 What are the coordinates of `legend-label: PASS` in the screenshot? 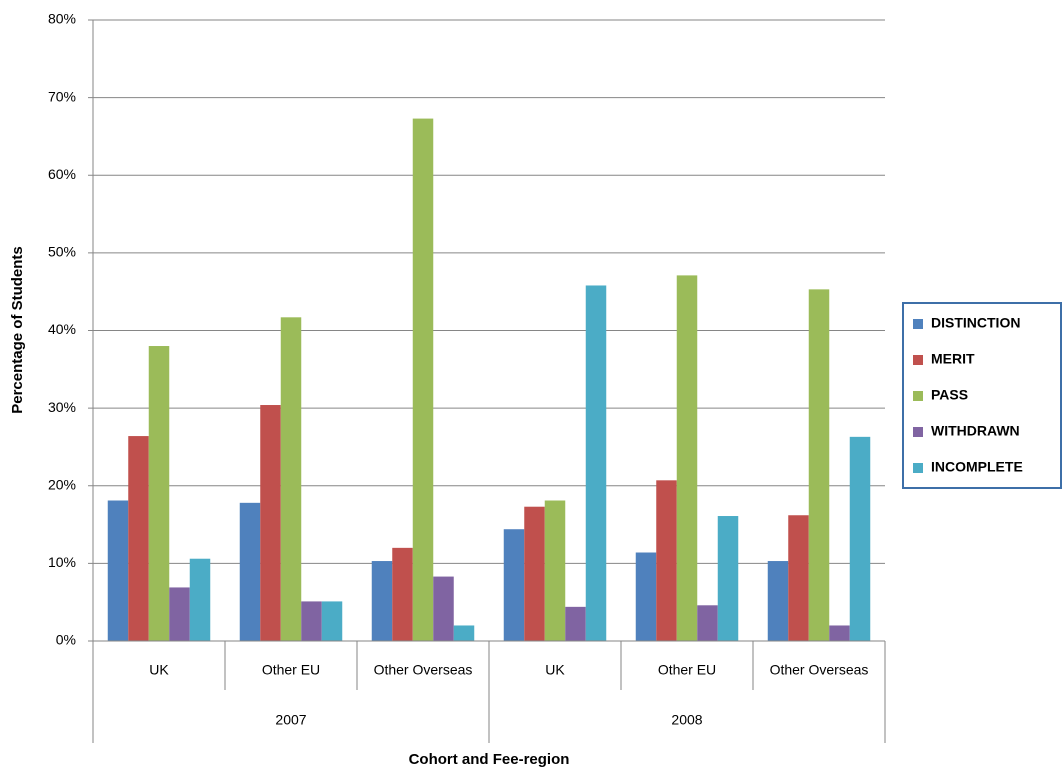 It's located at (949, 395).